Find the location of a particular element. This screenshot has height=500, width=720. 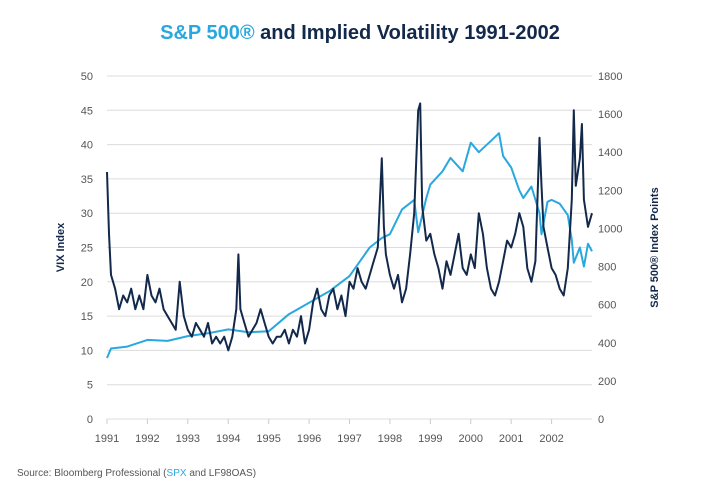

x-tick-label: 1995 is located at coordinates (268, 439).